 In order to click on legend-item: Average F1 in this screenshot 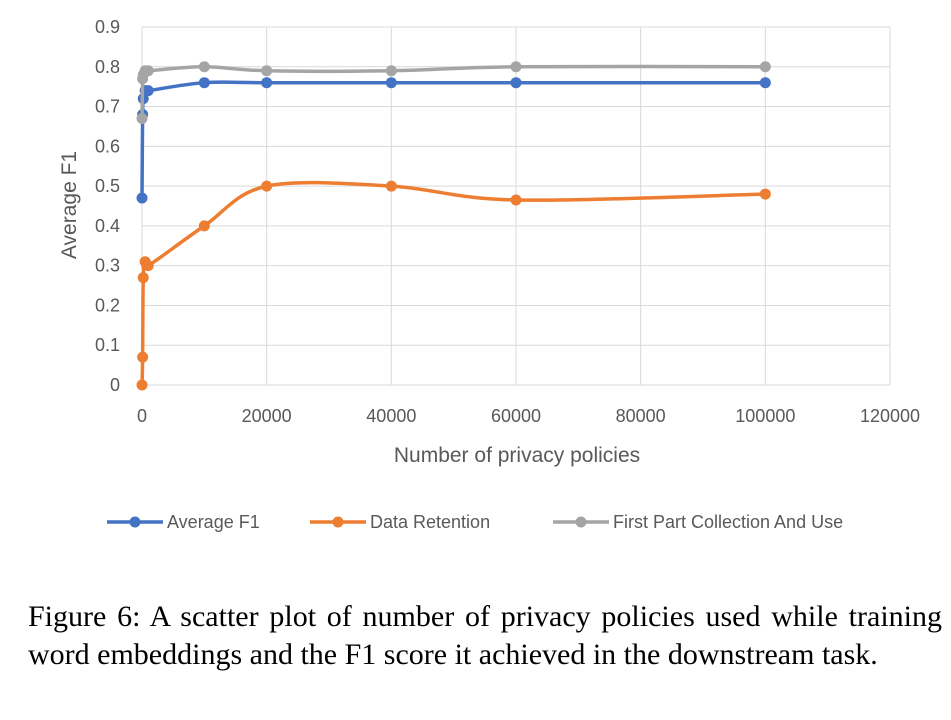, I will do `click(183, 522)`.